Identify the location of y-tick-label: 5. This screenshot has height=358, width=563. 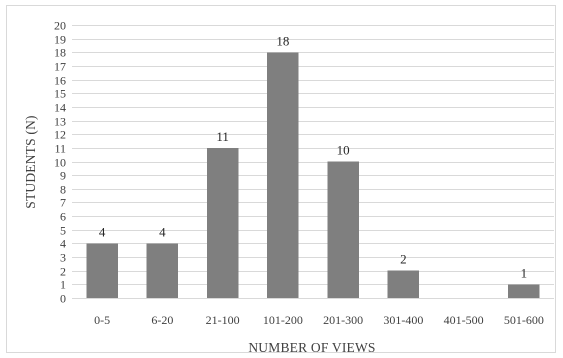
(63, 231).